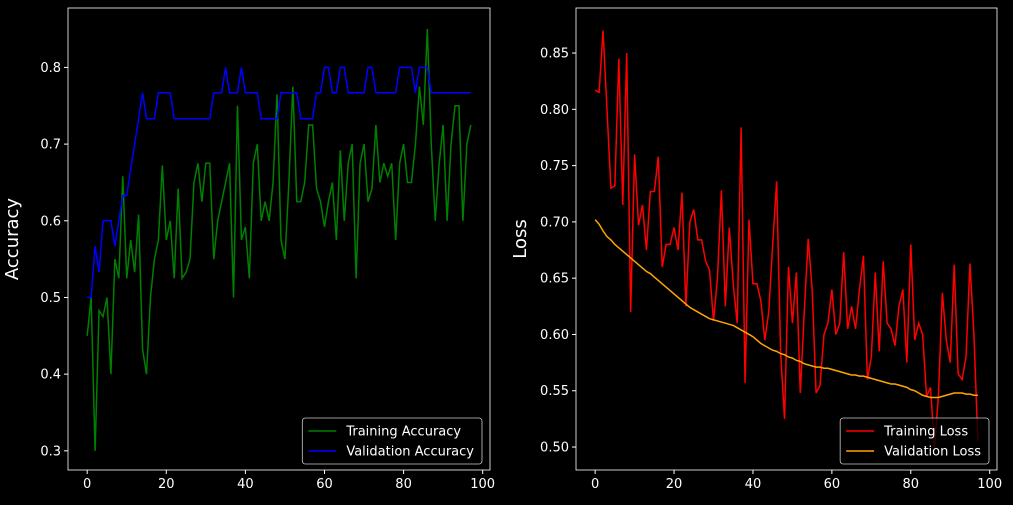 This screenshot has width=1013, height=505. What do you see at coordinates (410, 452) in the screenshot?
I see `legend-label: Validation Accuracy` at bounding box center [410, 452].